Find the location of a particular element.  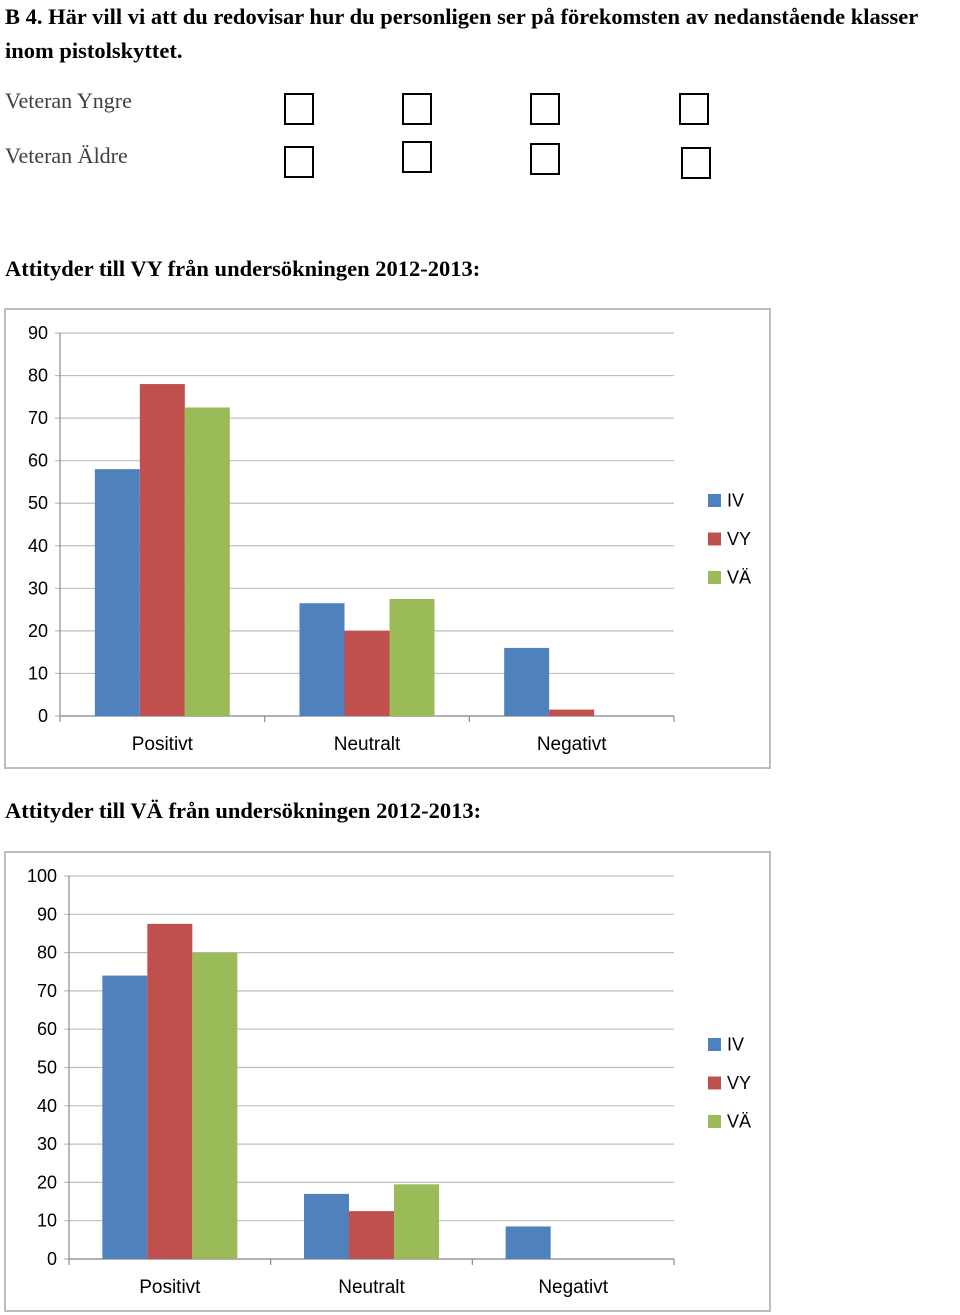

question-number: B 4. is located at coordinates (24, 16).